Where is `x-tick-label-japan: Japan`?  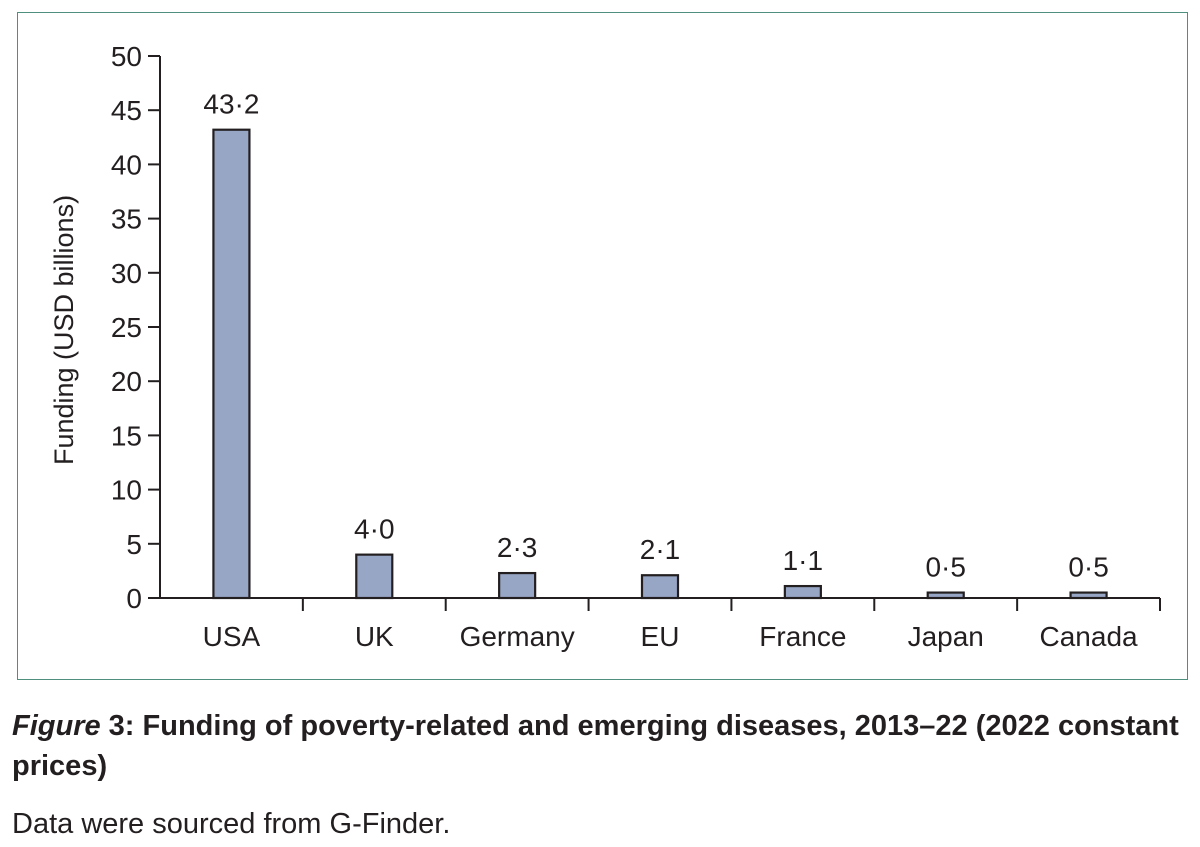
x-tick-label-japan: Japan is located at coordinates (946, 636).